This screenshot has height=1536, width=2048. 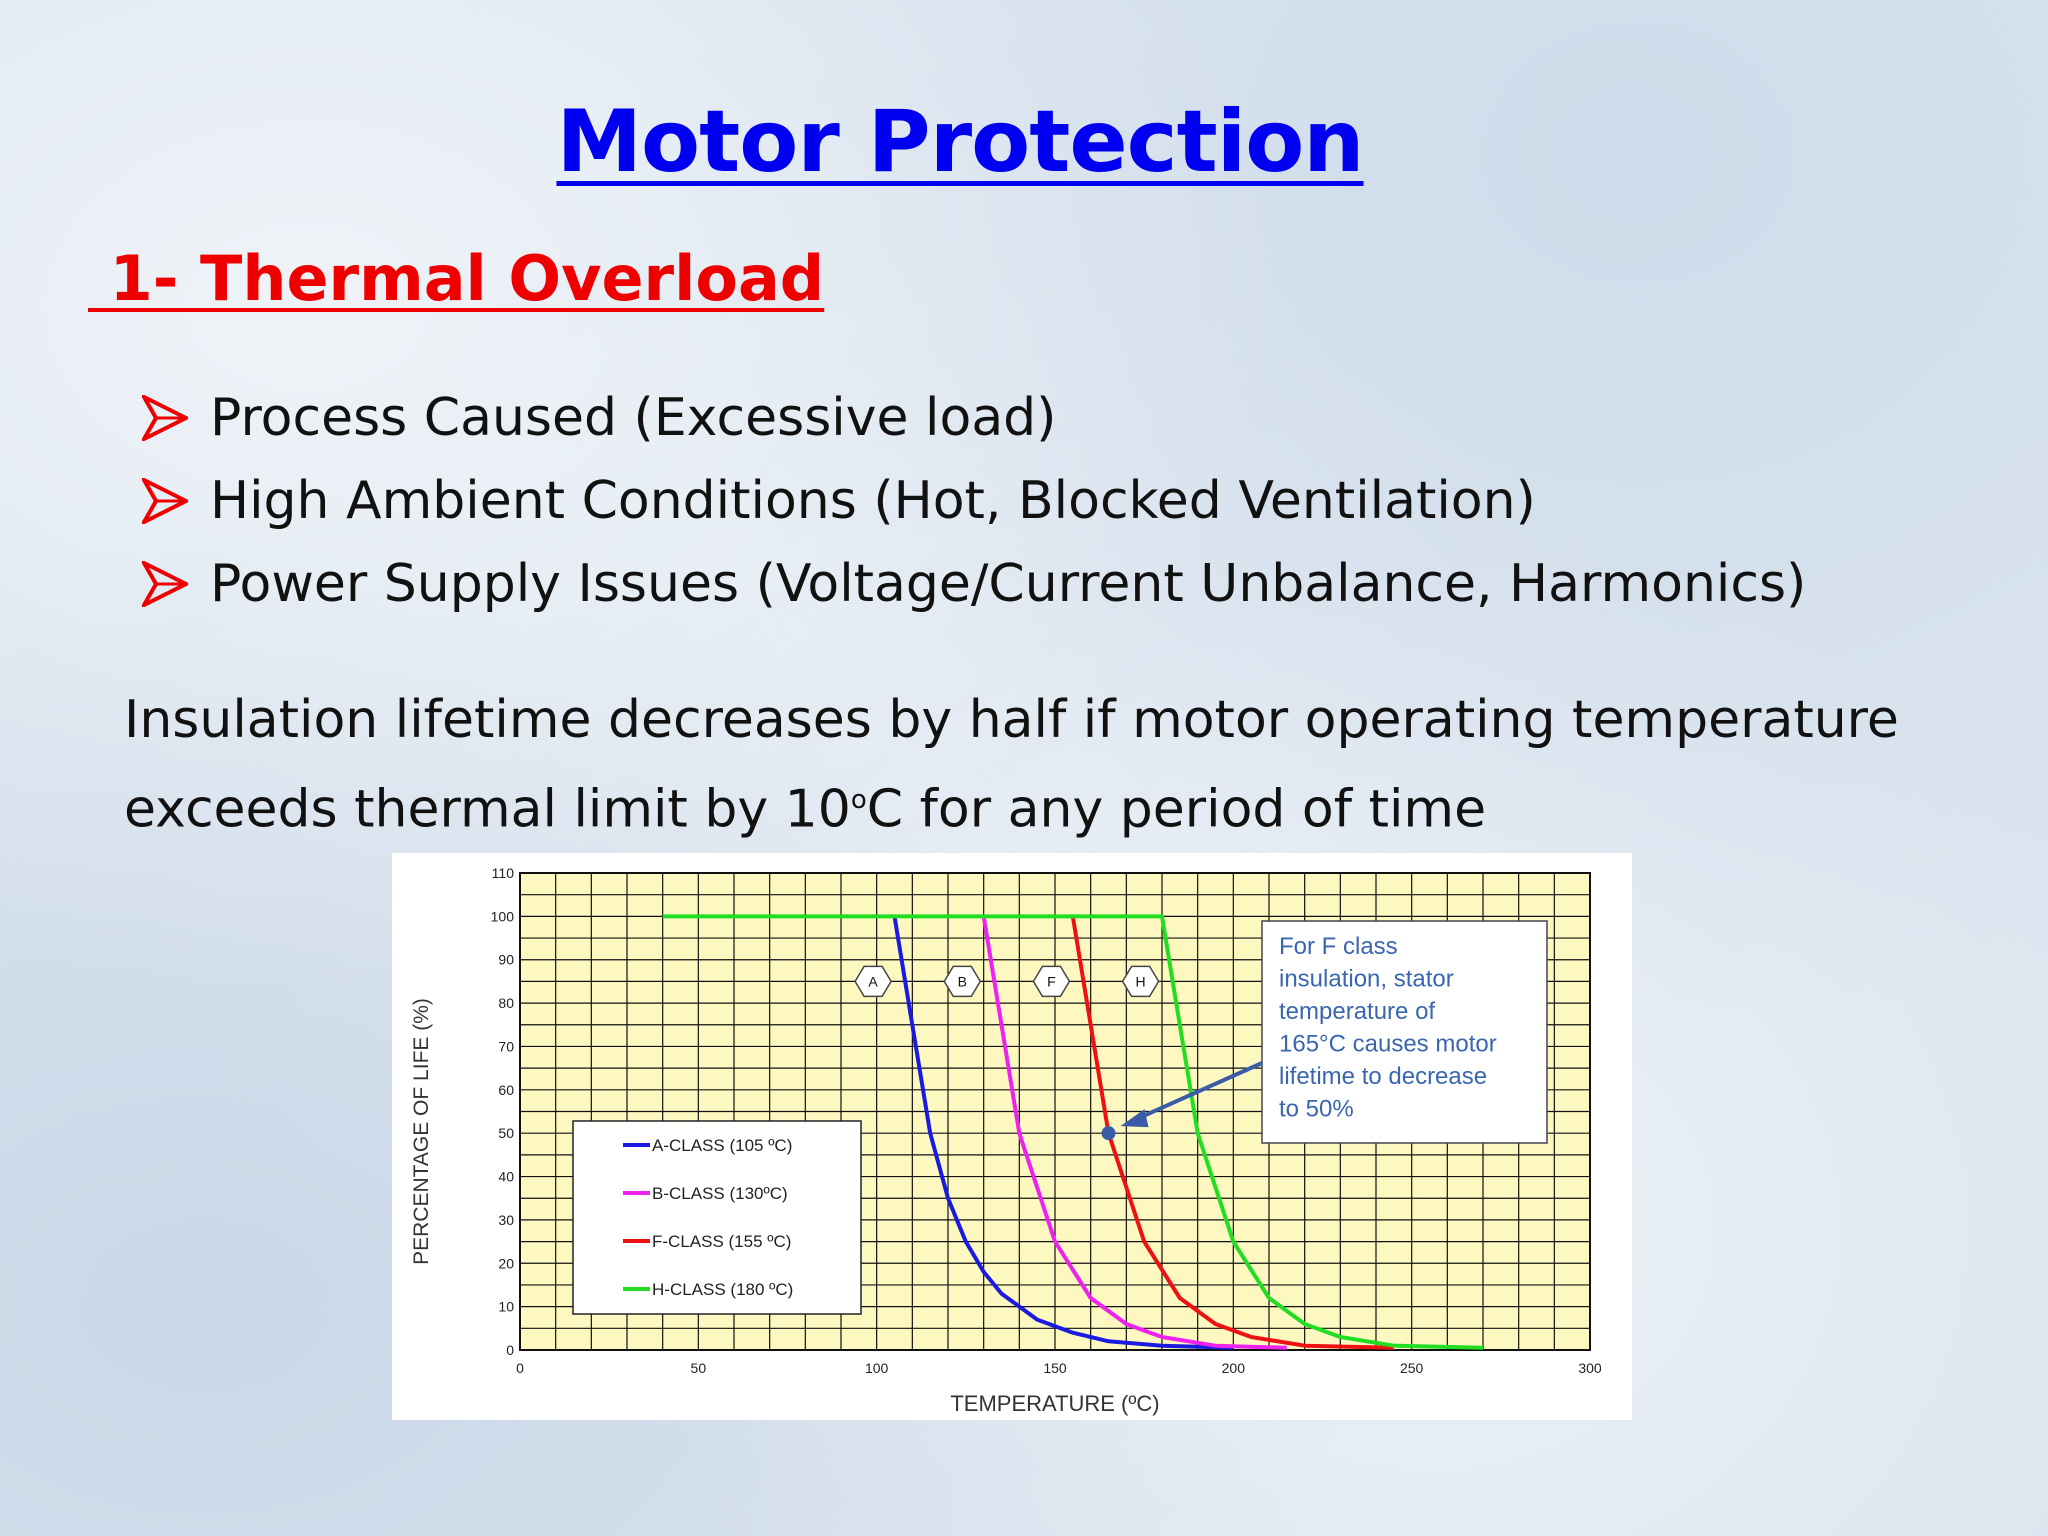 I want to click on annotation-box, so click(x=1404, y=1032).